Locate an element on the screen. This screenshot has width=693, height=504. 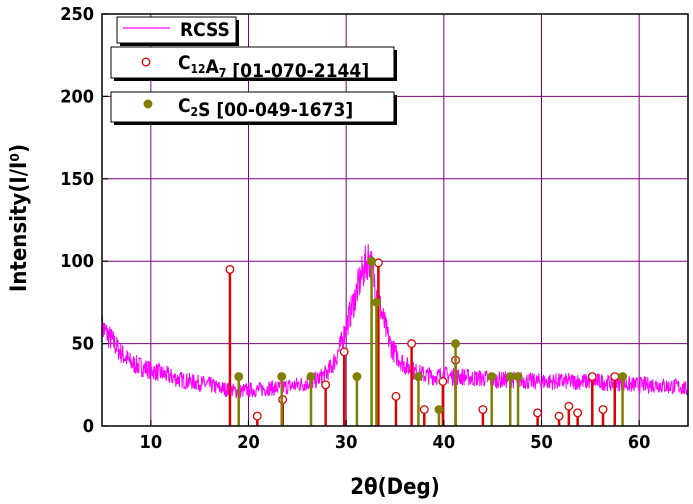
x-tick-label: 40 is located at coordinates (444, 442).